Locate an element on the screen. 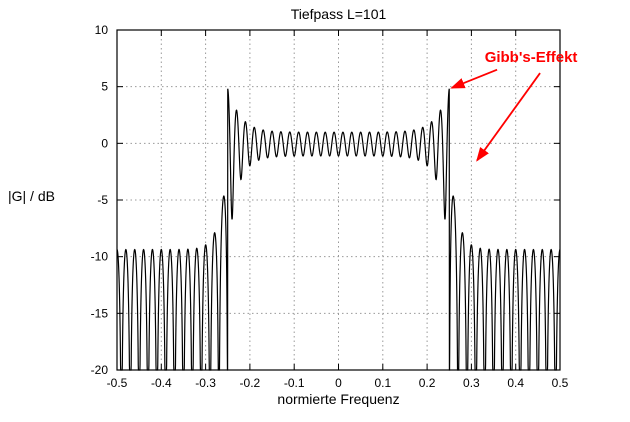 The image size is (630, 422). x-tick-label: -0.1 is located at coordinates (294, 383).